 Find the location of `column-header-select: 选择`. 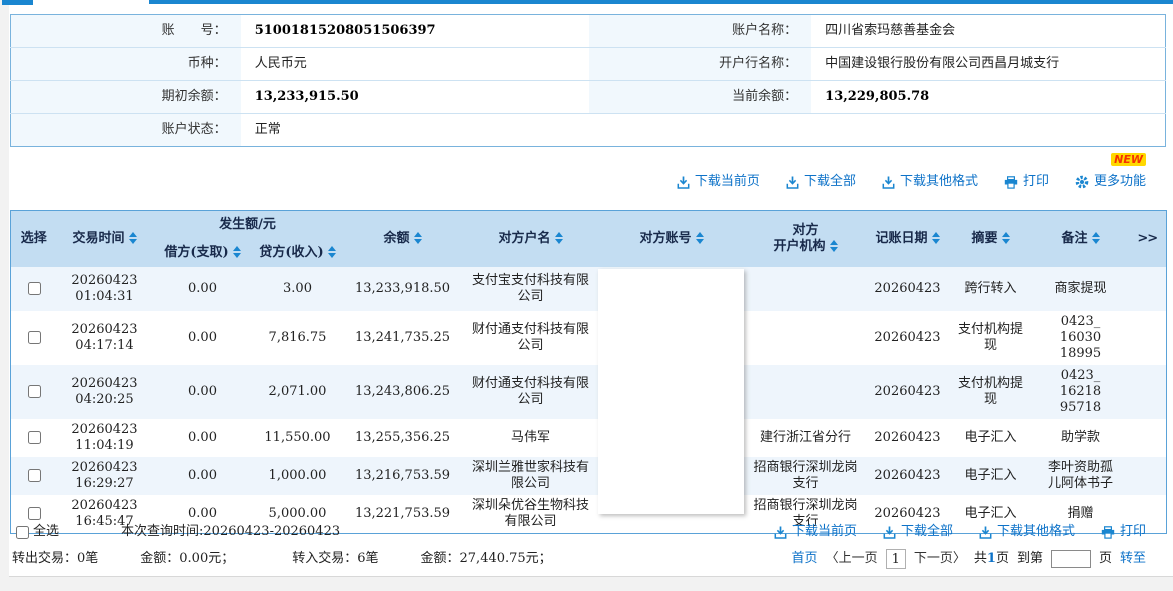

column-header-select: 选择 is located at coordinates (33, 238).